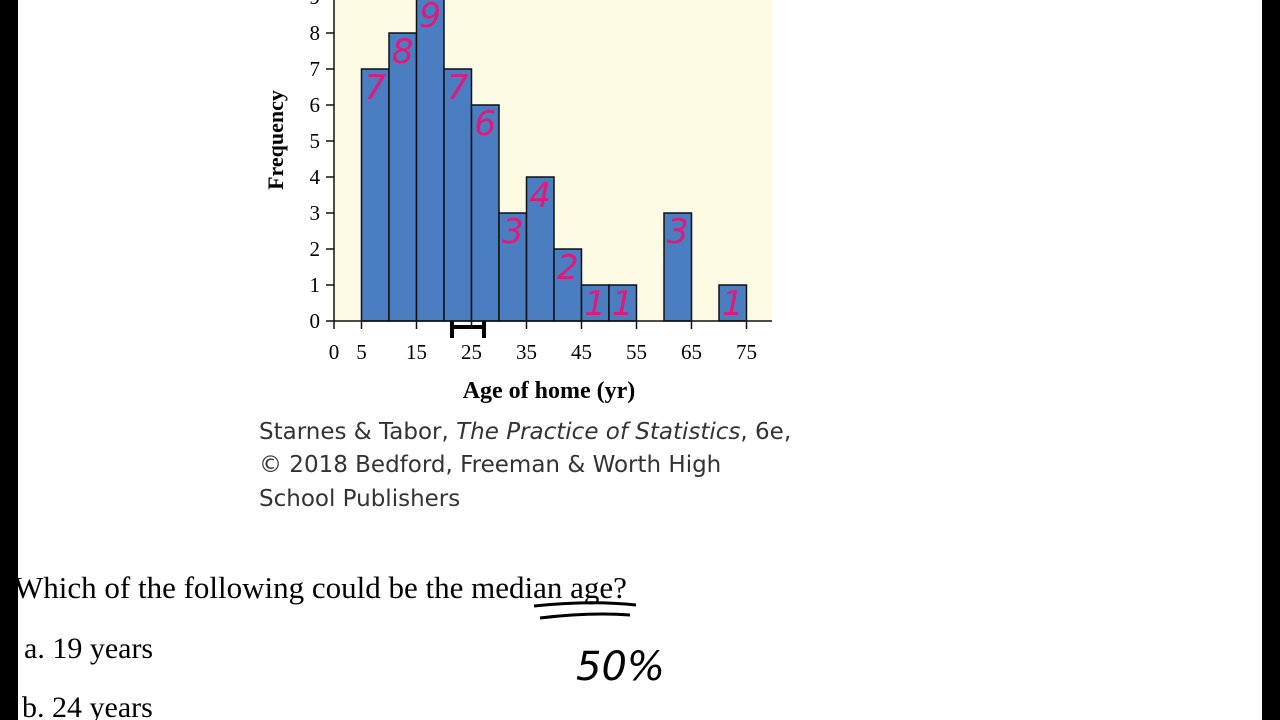  Describe the element at coordinates (315, 141) in the screenshot. I see `y-tick-label: 5` at that location.